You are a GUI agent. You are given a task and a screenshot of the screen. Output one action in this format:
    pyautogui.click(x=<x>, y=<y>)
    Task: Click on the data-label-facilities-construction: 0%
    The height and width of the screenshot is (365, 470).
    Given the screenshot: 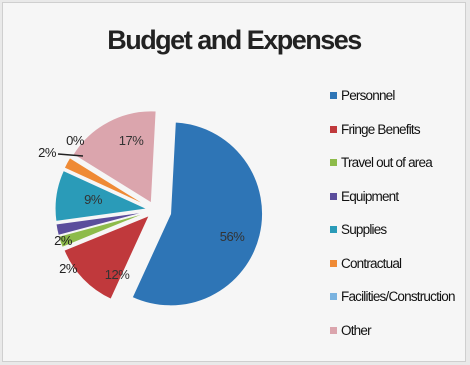 What is the action you would take?
    pyautogui.click(x=75, y=140)
    